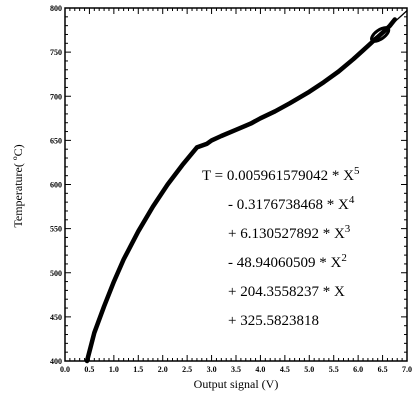  Describe the element at coordinates (56, 96) in the screenshot. I see `y-tick-label: 700` at that location.